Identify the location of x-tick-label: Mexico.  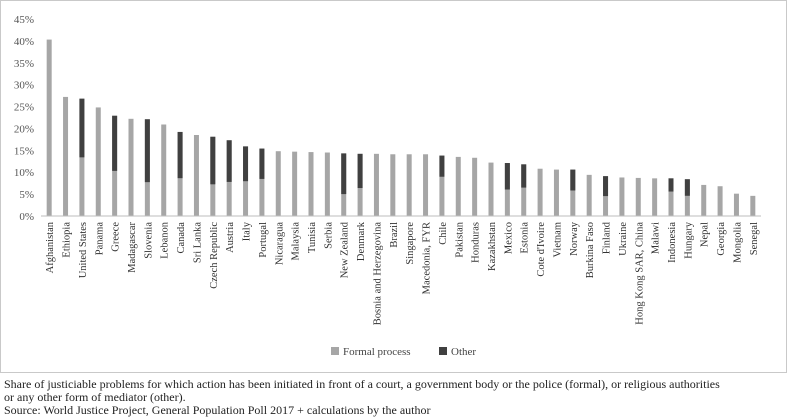
(508, 238).